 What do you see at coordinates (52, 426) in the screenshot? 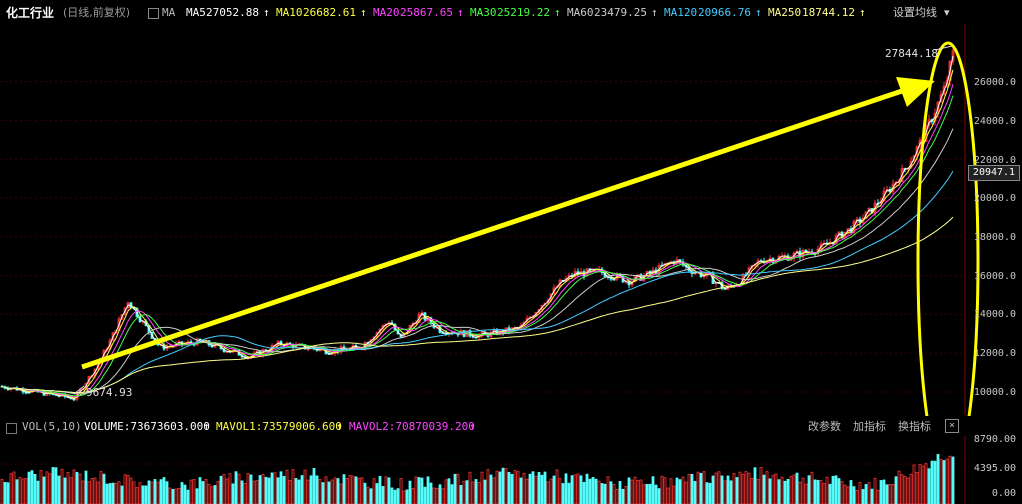
I see `volume-indicator-name: VOL(5,10)` at bounding box center [52, 426].